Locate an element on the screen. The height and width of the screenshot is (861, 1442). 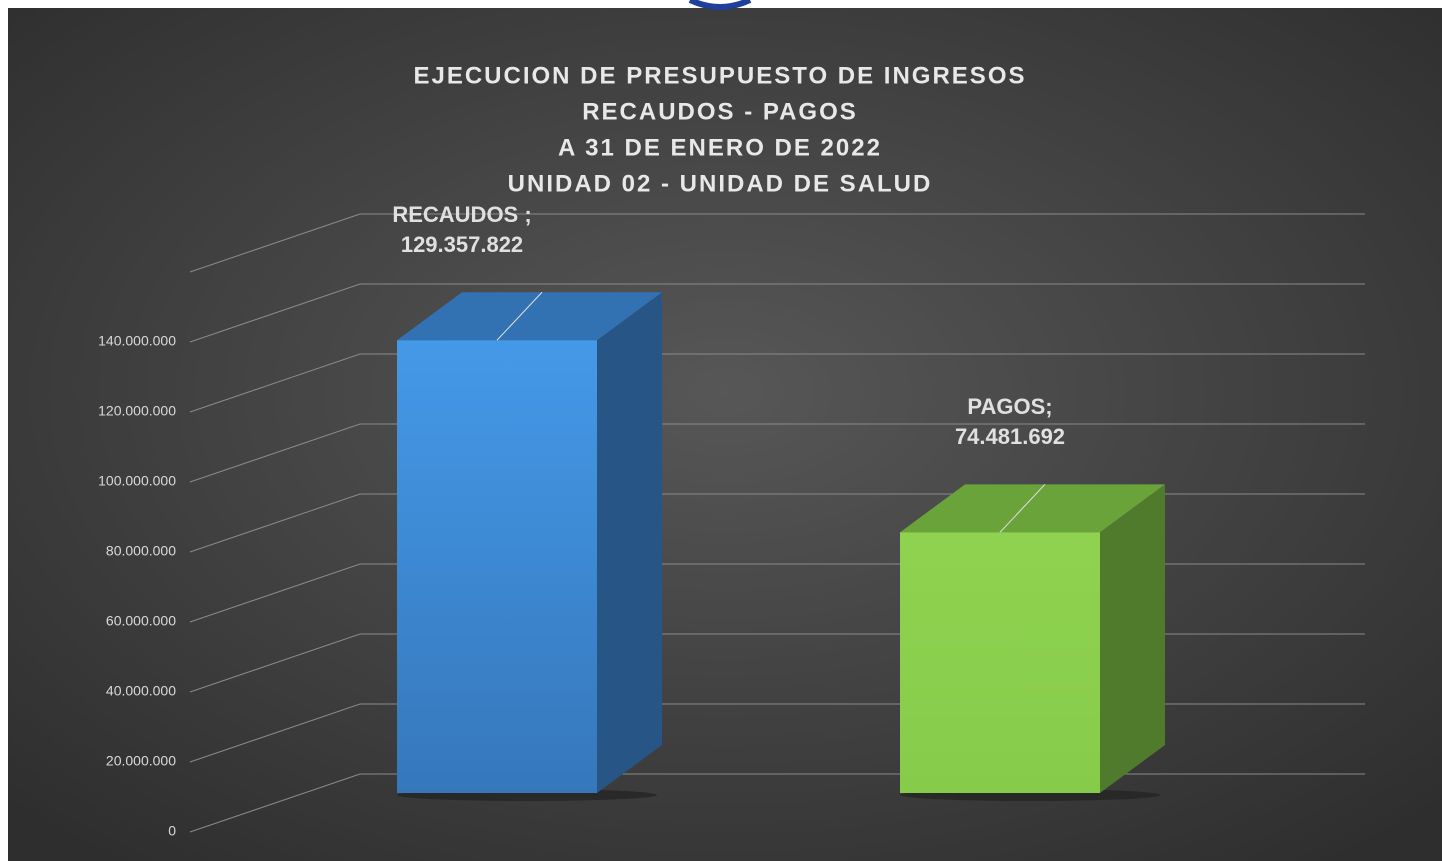
y-tick-label: 40.000.000 is located at coordinates (141, 691).